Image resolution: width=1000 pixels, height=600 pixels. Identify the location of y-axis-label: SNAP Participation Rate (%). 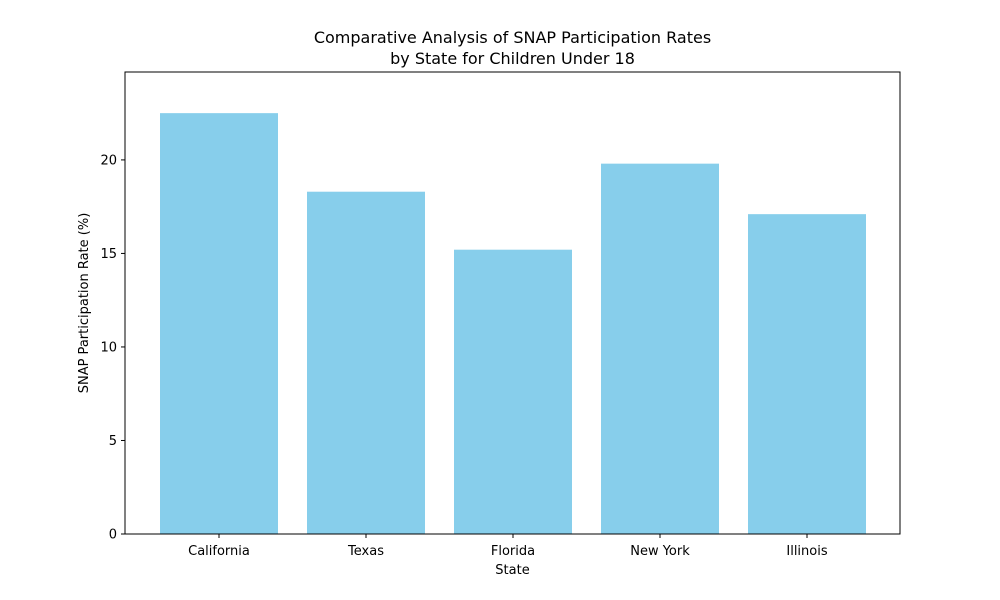
(84, 303).